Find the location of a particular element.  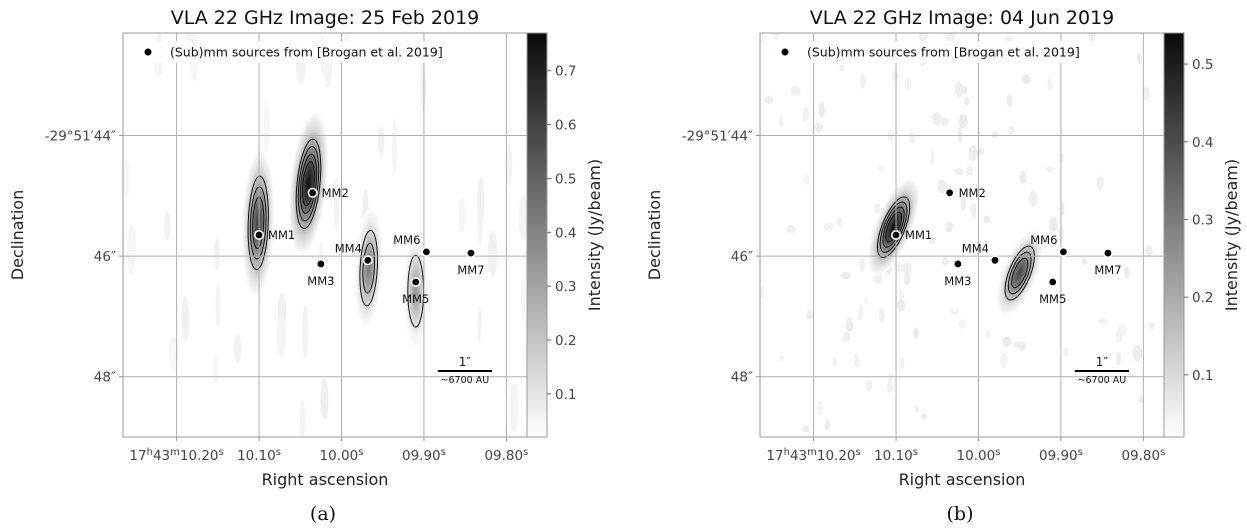

sources: MM1 MM2 MM3 MM4 MM5 MM6 MM7 is located at coordinates (369, 246).